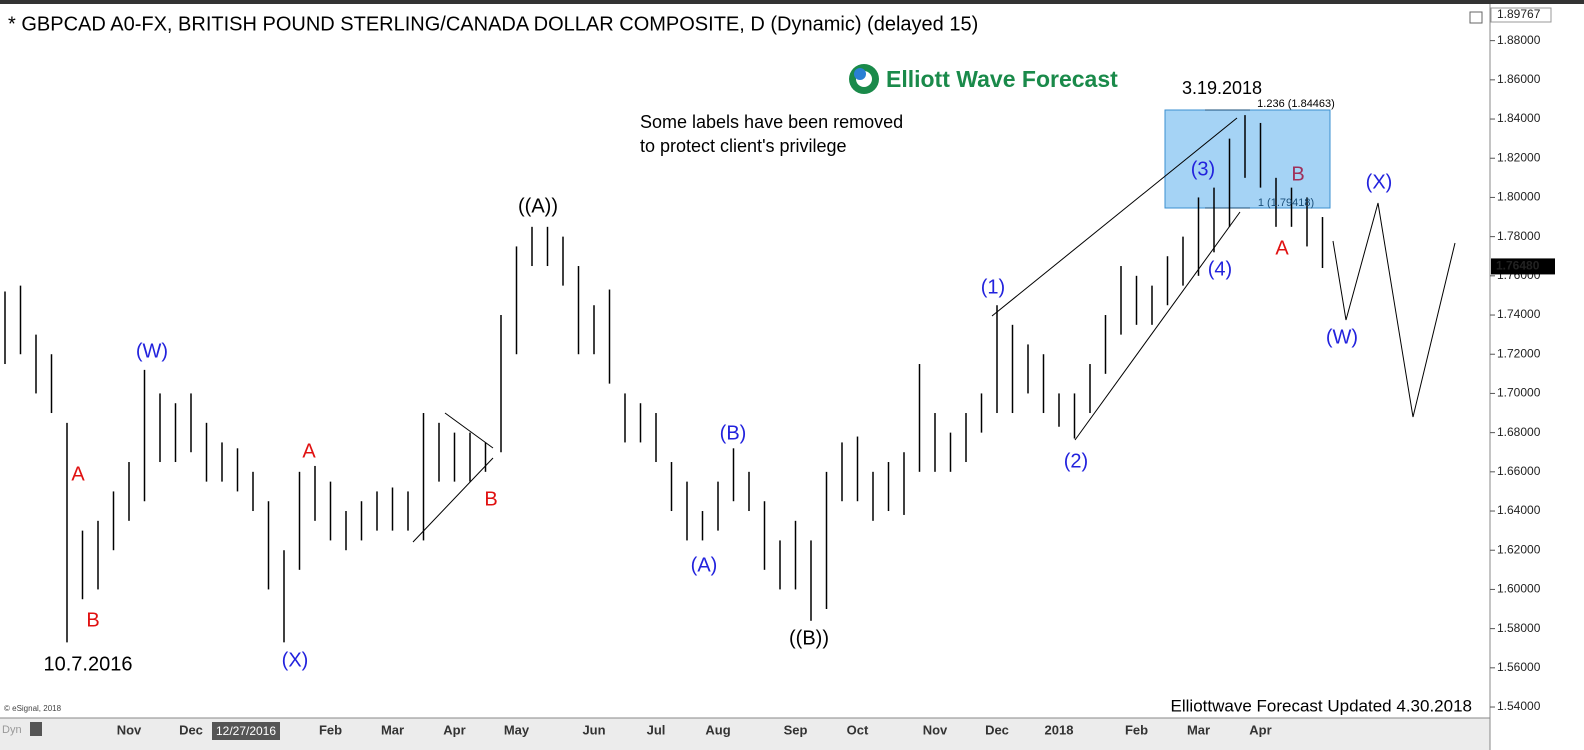 This screenshot has width=1584, height=750. I want to click on y-tick-label: 1.88000, so click(1519, 40).